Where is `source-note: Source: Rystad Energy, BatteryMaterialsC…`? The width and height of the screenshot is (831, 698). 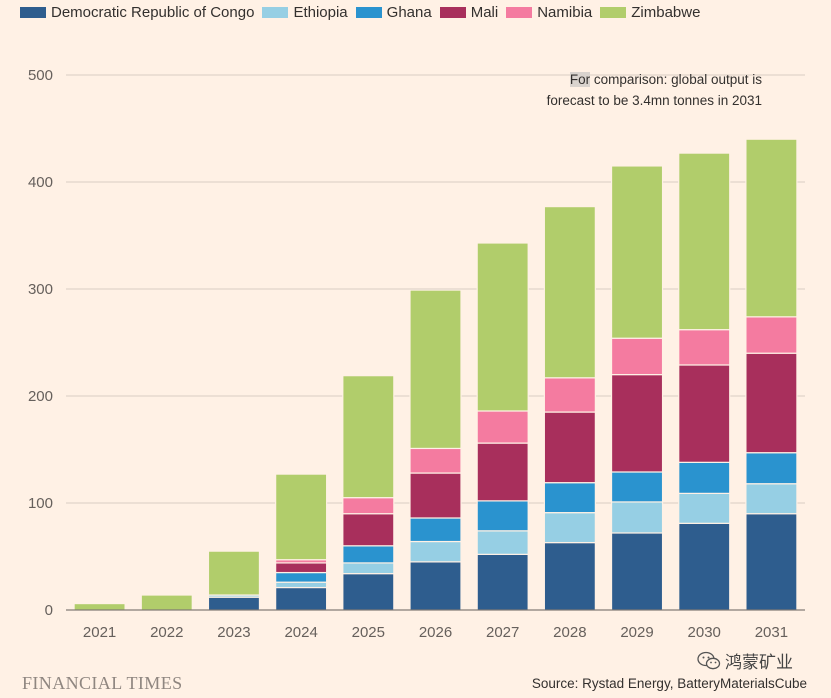
source-note: Source: Rystad Energy, BatteryMaterialsC… is located at coordinates (669, 683).